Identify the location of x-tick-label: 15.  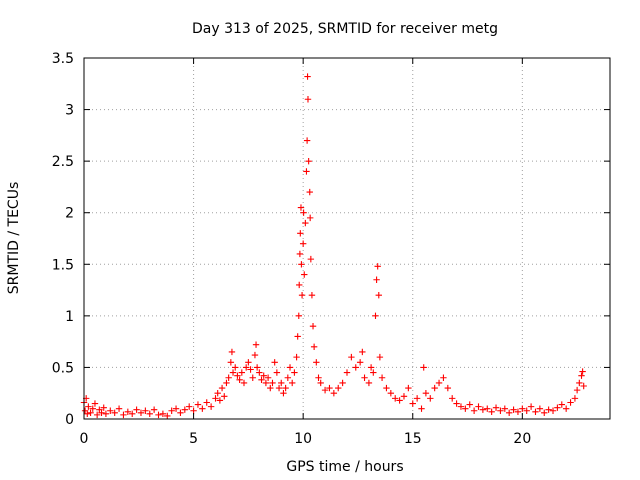
(413, 439).